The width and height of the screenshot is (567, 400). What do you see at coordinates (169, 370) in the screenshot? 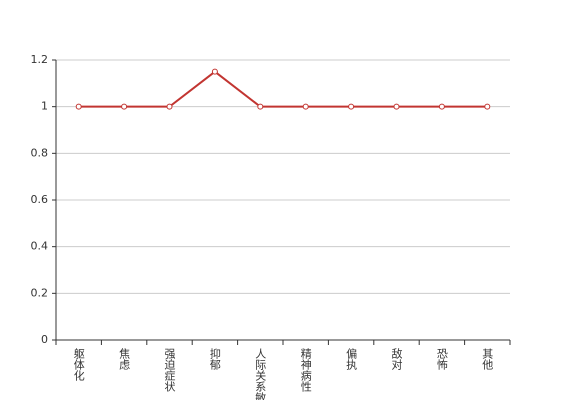
I see `x-tick-label: 强迫症状` at bounding box center [169, 370].